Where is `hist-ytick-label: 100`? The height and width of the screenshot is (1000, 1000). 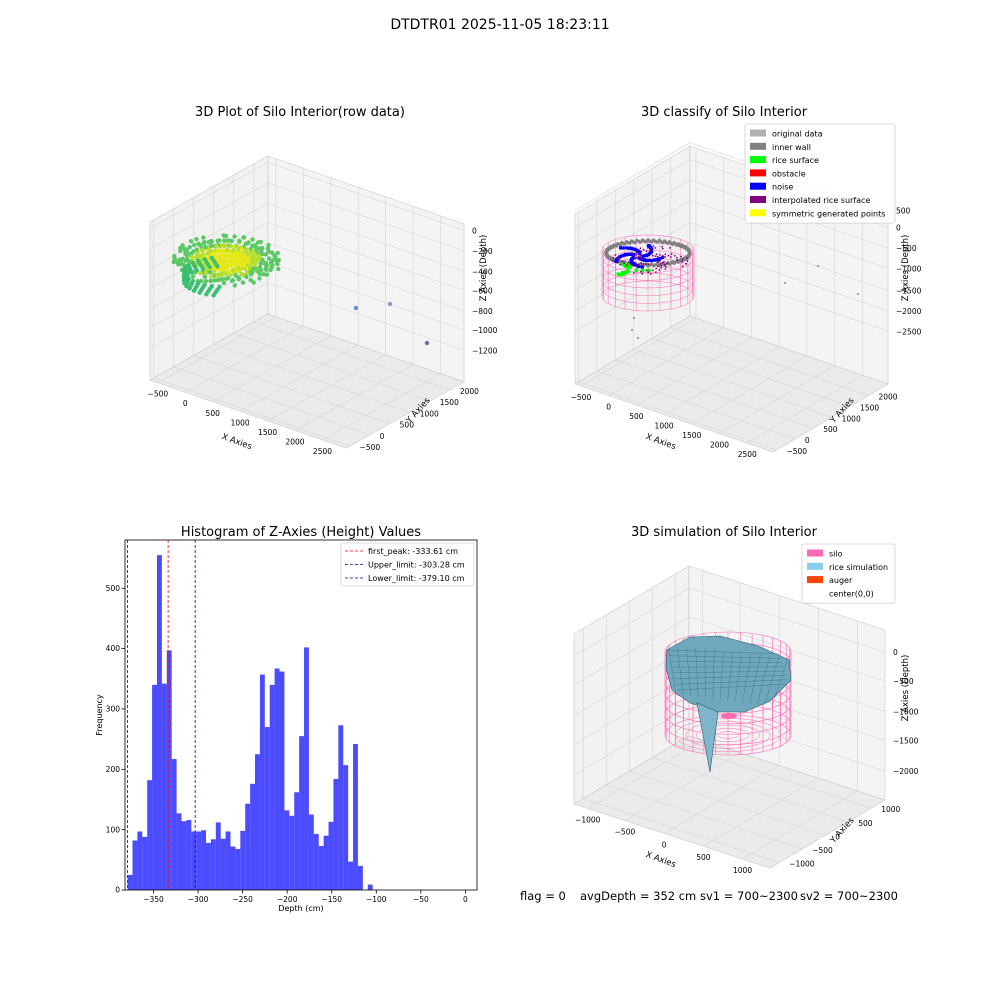 hist-ytick-label: 100 is located at coordinates (113, 829).